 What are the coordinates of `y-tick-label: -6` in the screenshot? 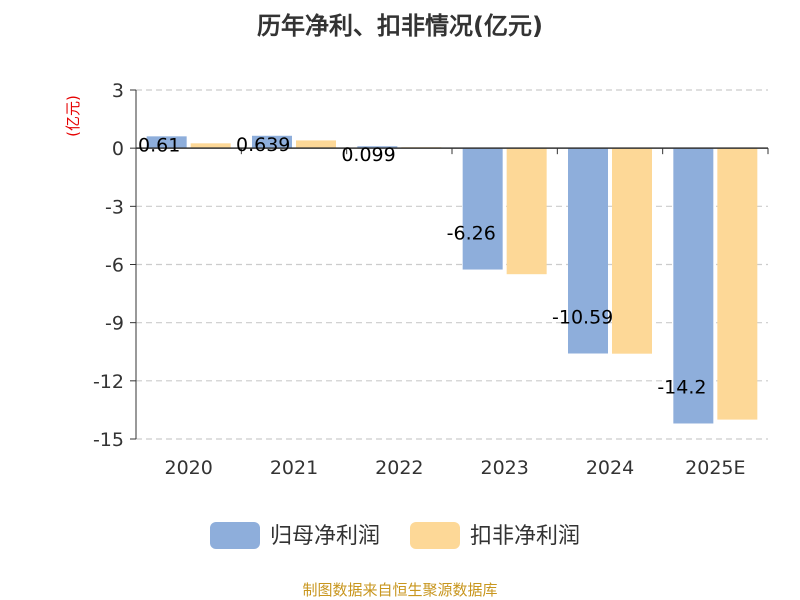 It's located at (114, 266).